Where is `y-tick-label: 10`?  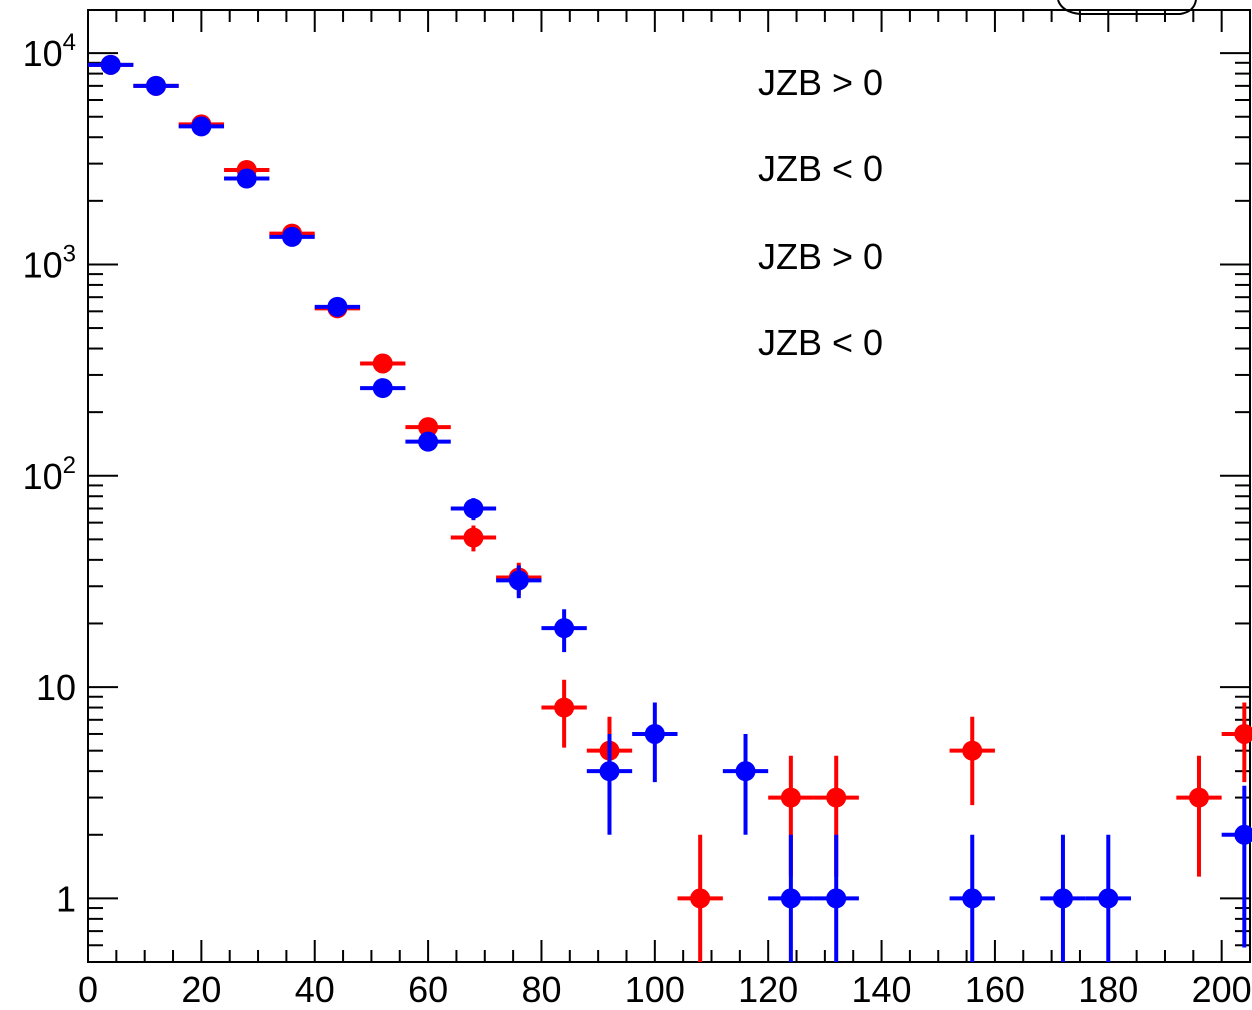
y-tick-label: 10 is located at coordinates (56, 687).